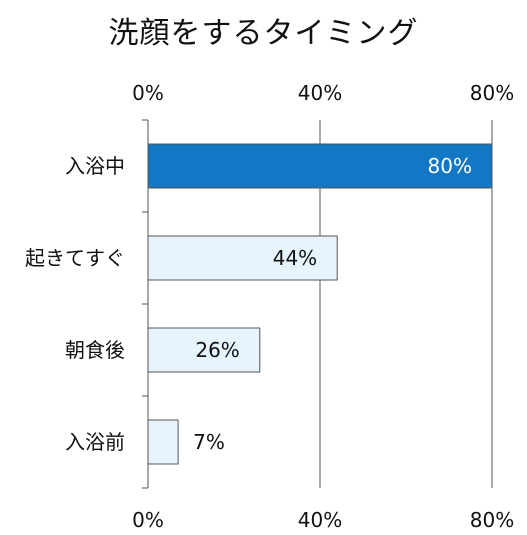  What do you see at coordinates (148, 93) in the screenshot?
I see `x-tick-label-top: 0%` at bounding box center [148, 93].